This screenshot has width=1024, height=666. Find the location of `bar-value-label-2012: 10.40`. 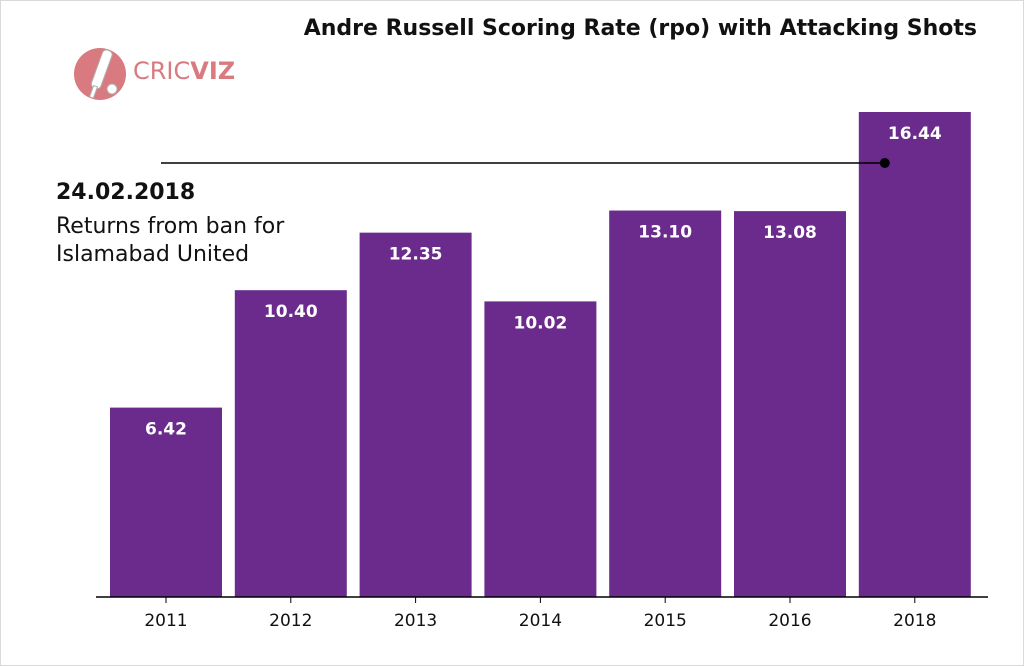

bar-value-label-2012: 10.40 is located at coordinates (291, 312).